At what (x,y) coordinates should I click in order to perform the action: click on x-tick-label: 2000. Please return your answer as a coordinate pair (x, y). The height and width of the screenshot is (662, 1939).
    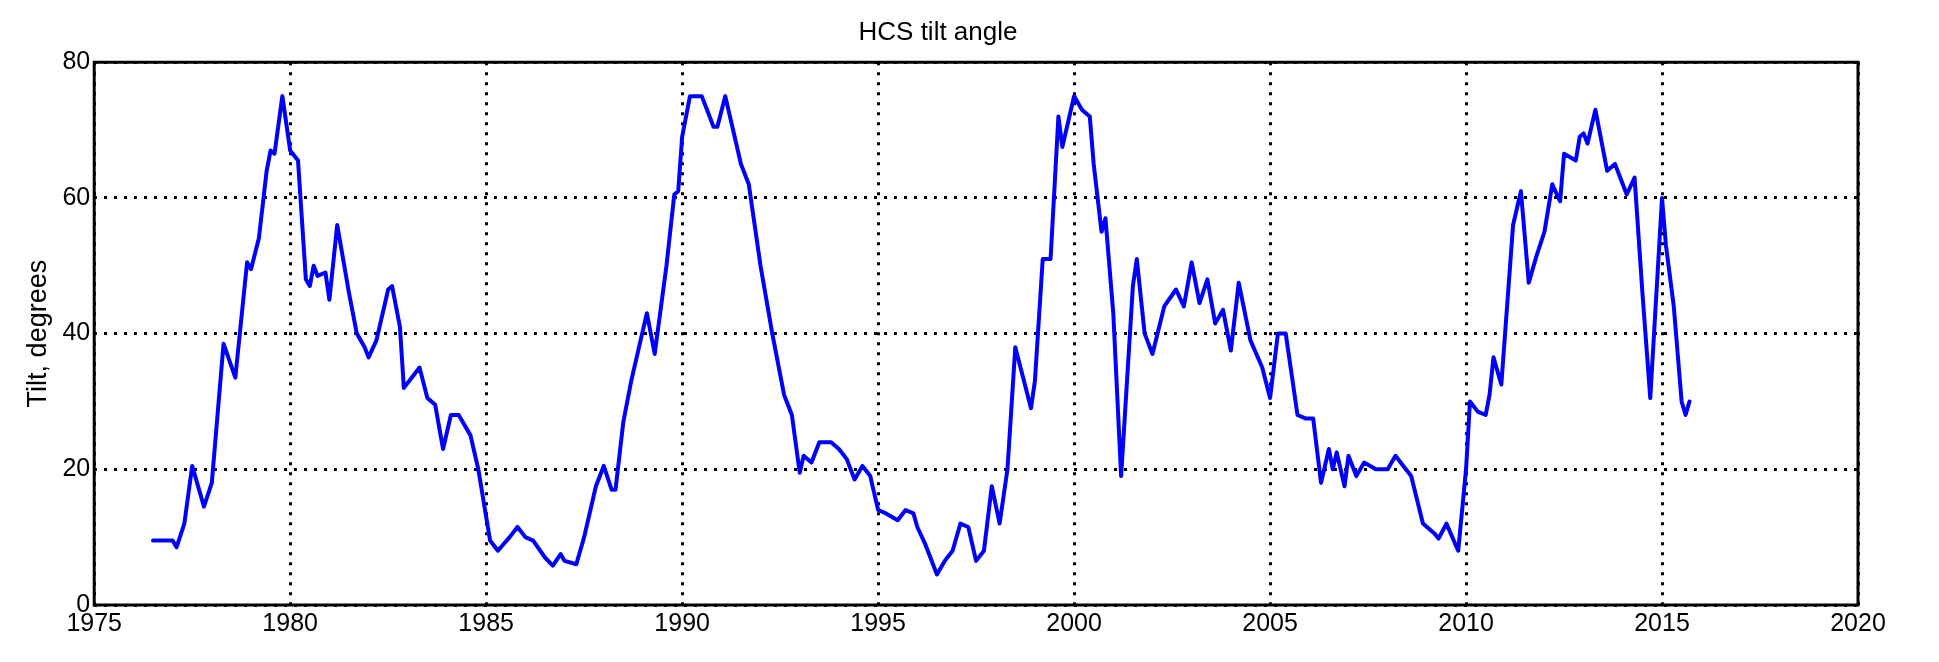
    Looking at the image, I should click on (1074, 621).